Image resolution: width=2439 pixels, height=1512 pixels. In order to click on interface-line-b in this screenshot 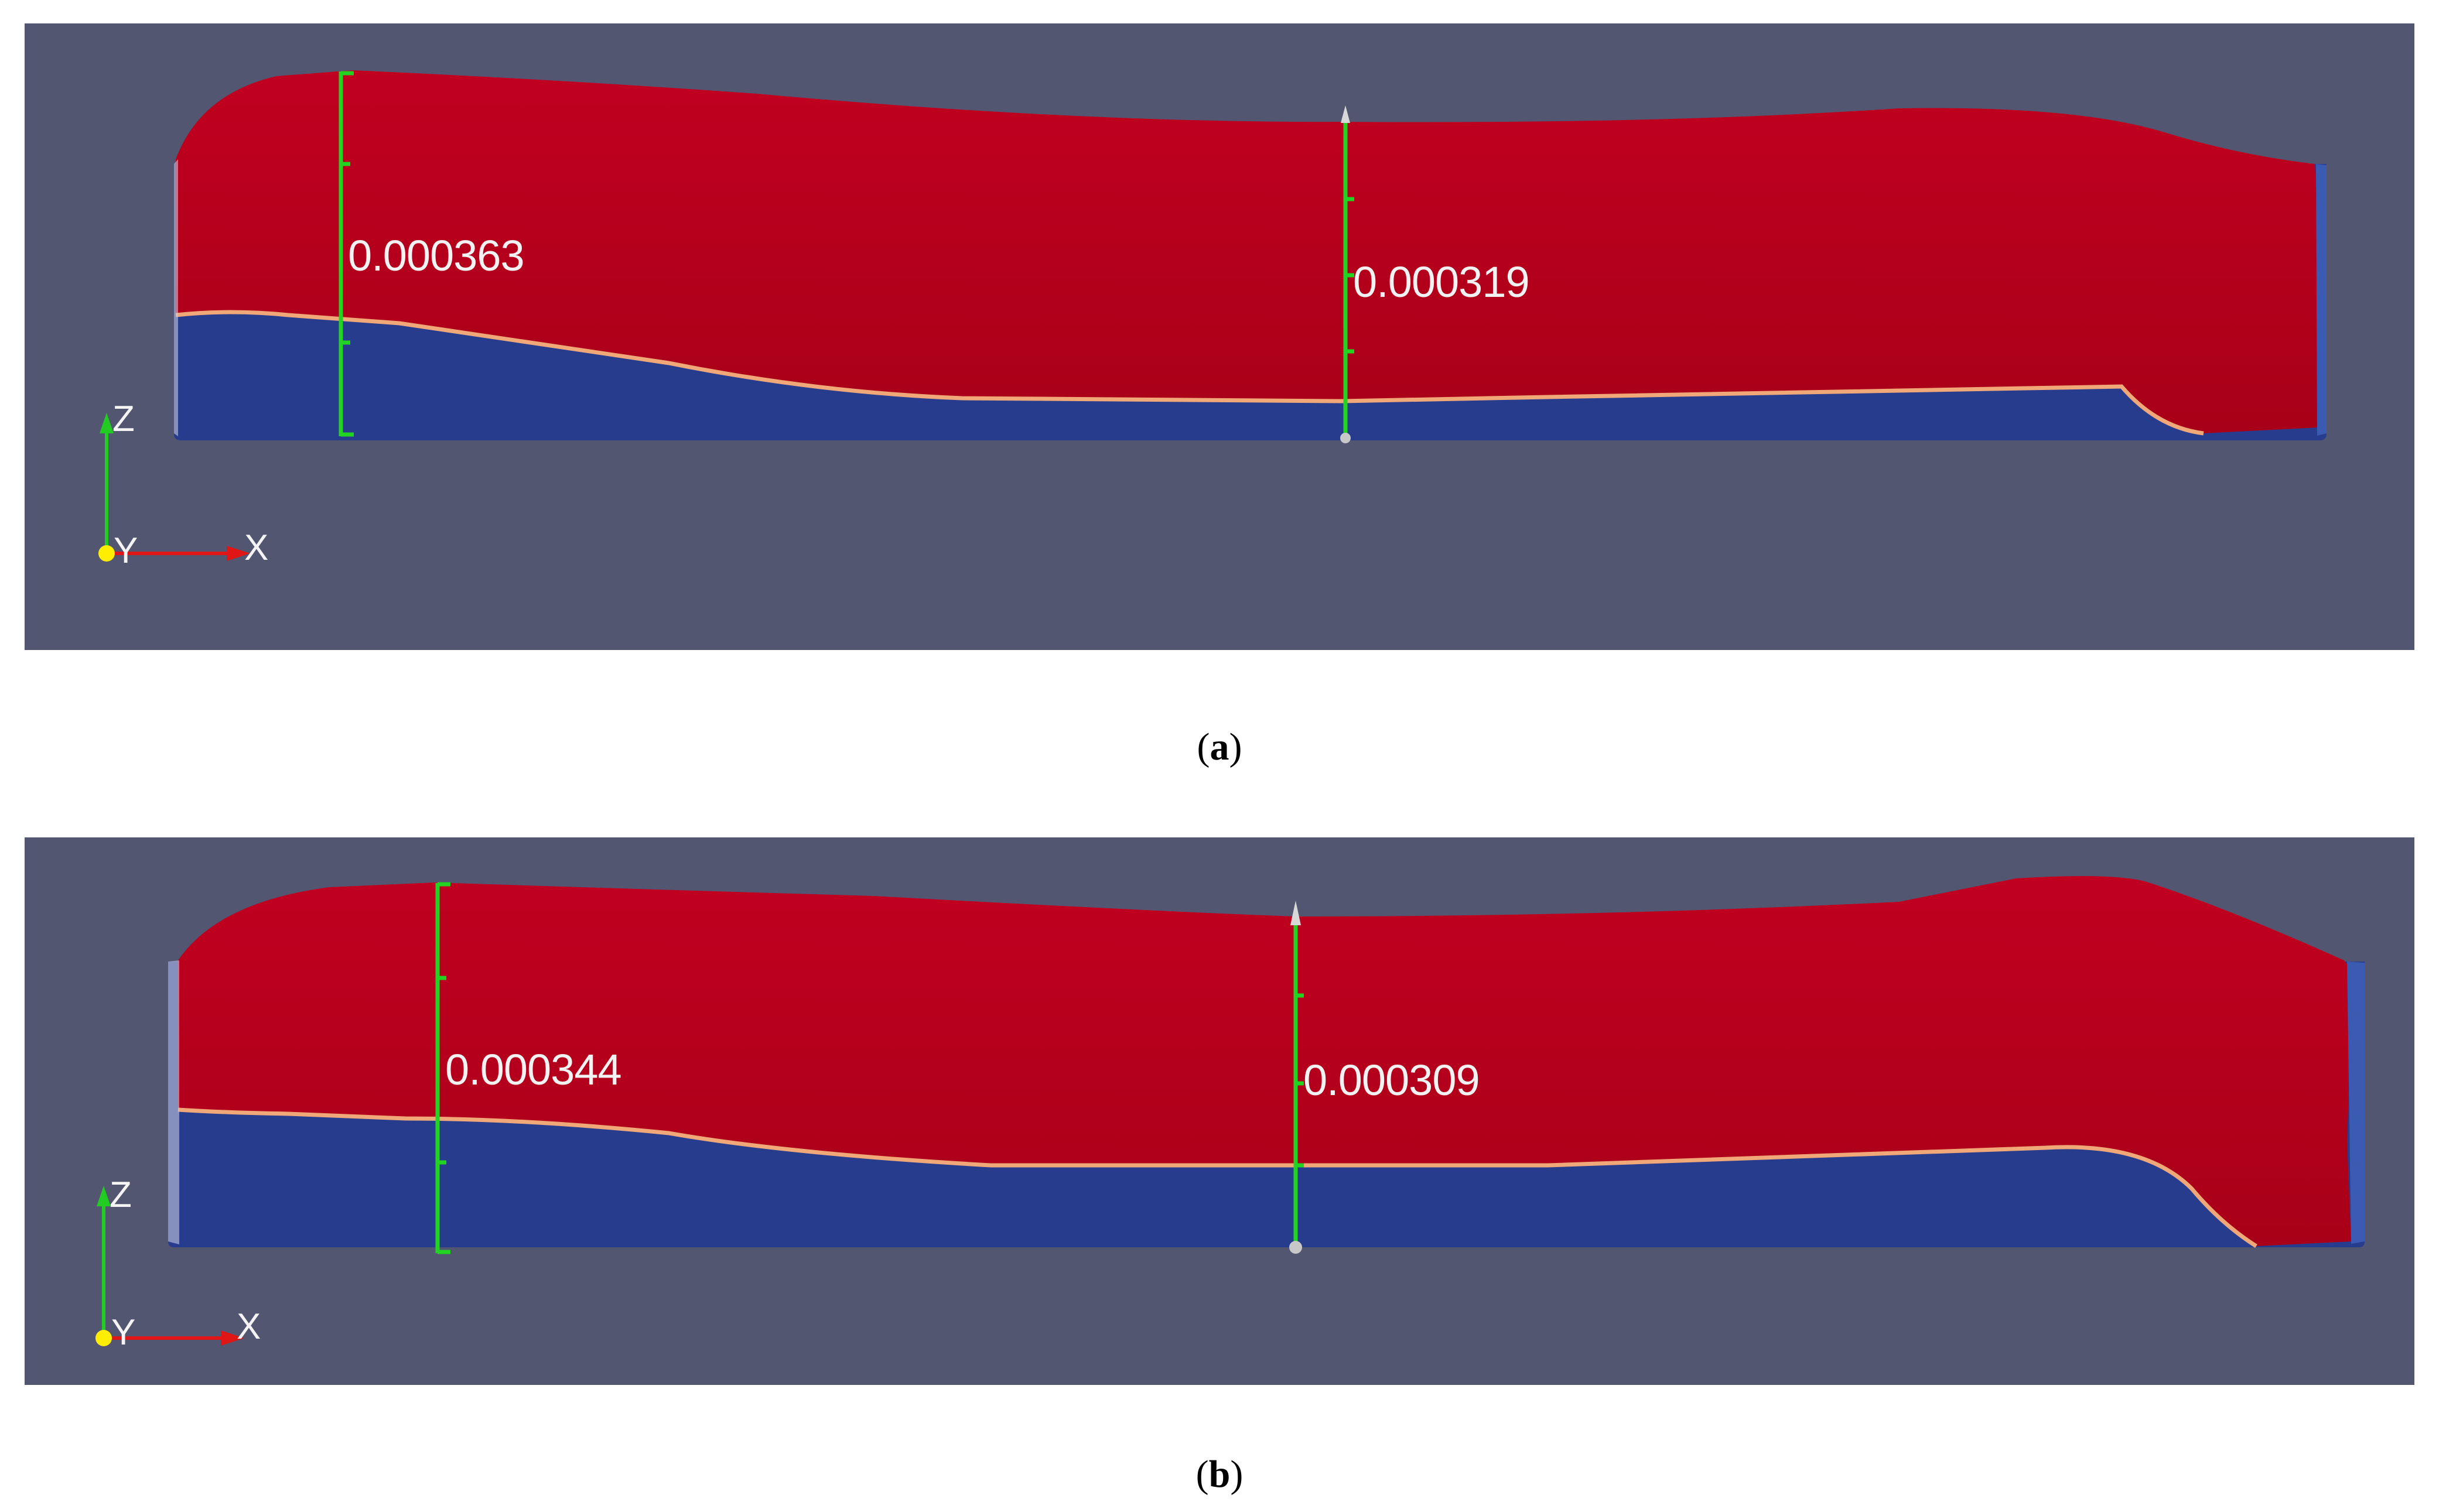, I will do `click(1217, 1177)`.